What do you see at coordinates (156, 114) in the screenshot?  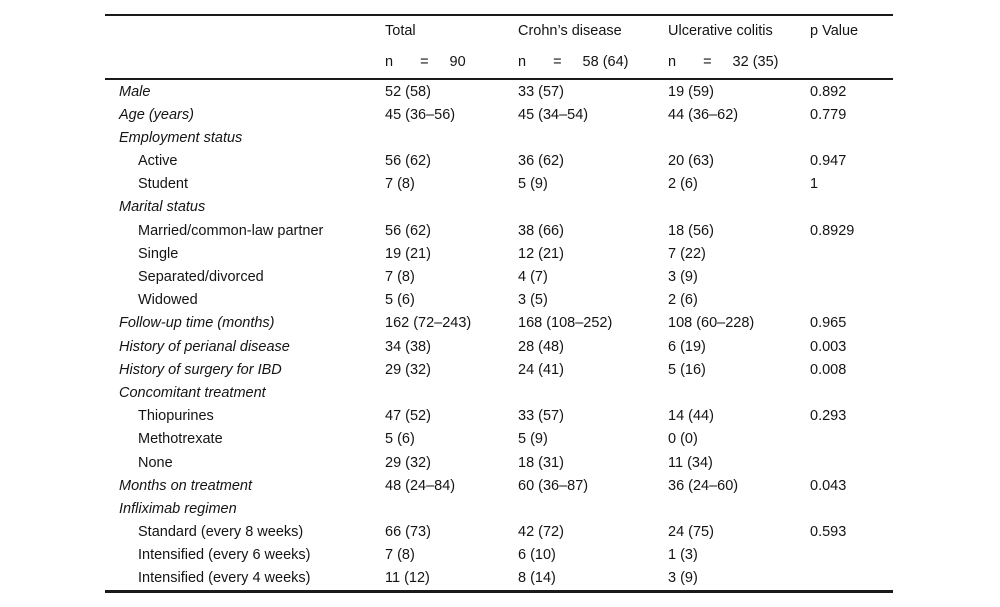 I see `row-label: Age (years)` at bounding box center [156, 114].